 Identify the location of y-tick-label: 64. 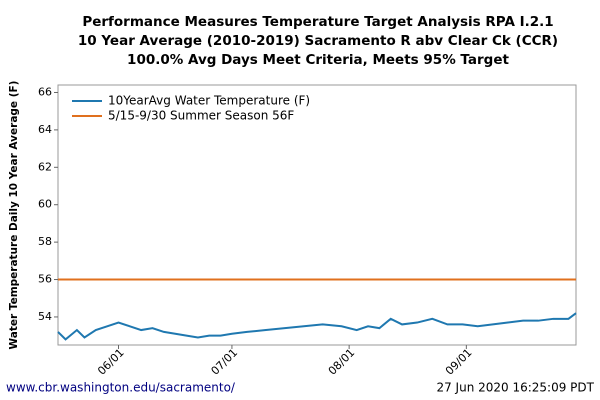
(45, 129).